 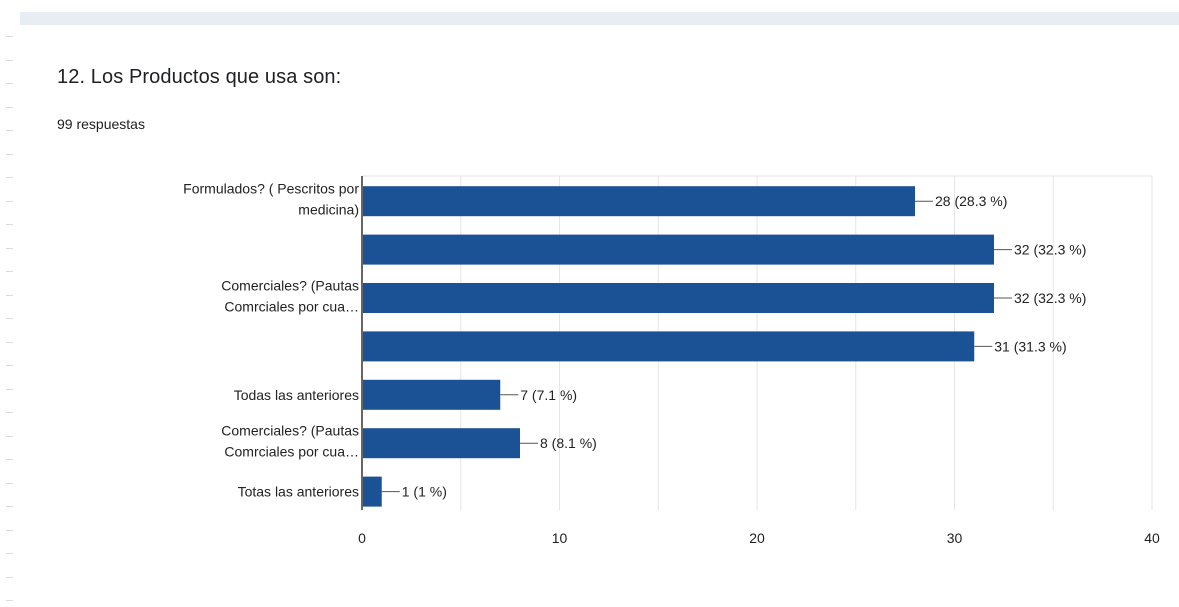 What do you see at coordinates (362, 538) in the screenshot?
I see `x-tick-label: 0` at bounding box center [362, 538].